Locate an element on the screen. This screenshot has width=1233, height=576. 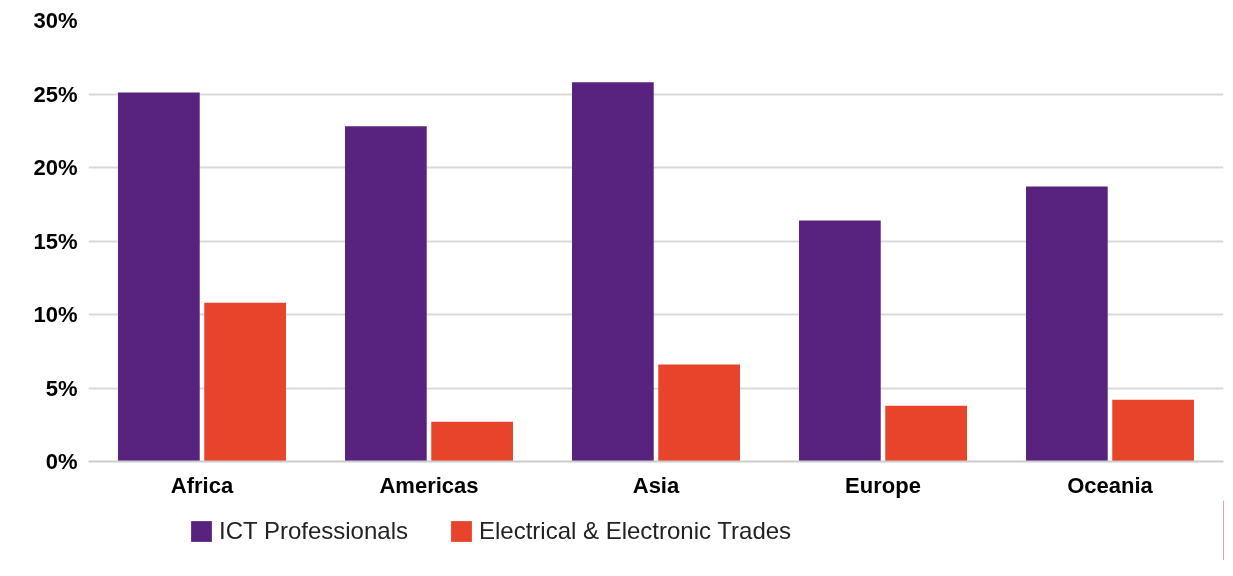
y-tick-label: 20% is located at coordinates (55, 167).